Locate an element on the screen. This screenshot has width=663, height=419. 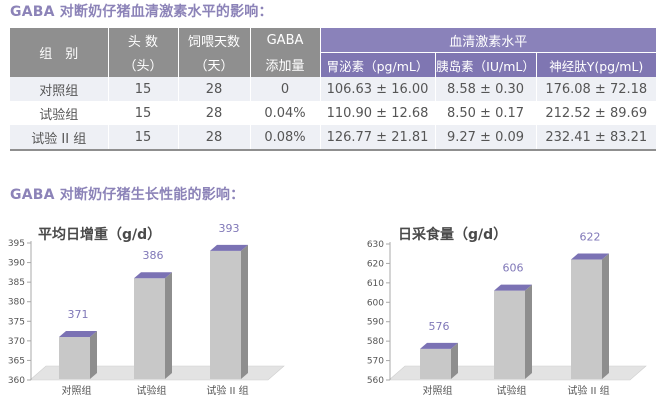
bar-value-label: 371 is located at coordinates (78, 314).